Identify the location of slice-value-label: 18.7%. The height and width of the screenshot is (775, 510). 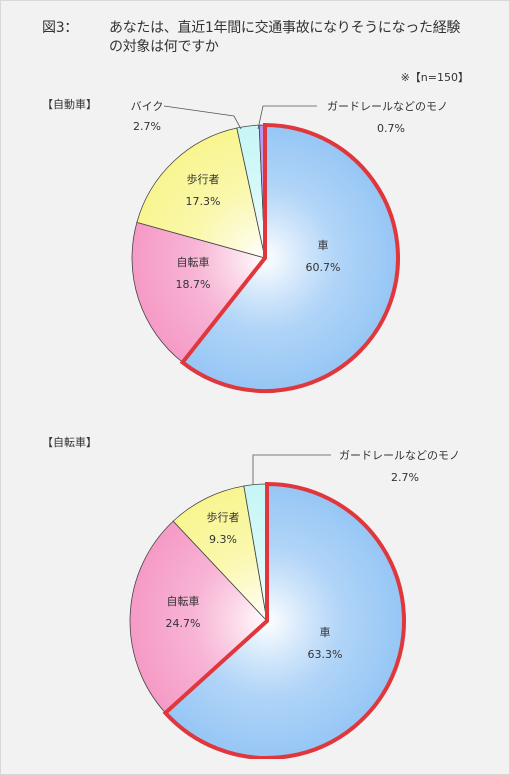
(193, 284).